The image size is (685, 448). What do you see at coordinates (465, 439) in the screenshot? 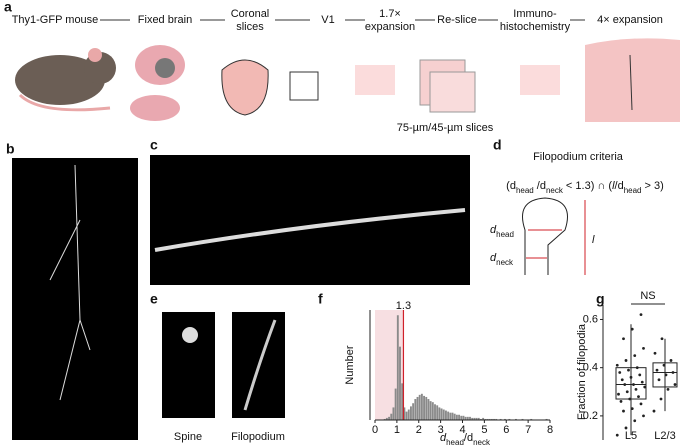
I see `x-axis-label: dhead/dneck` at bounding box center [465, 439].